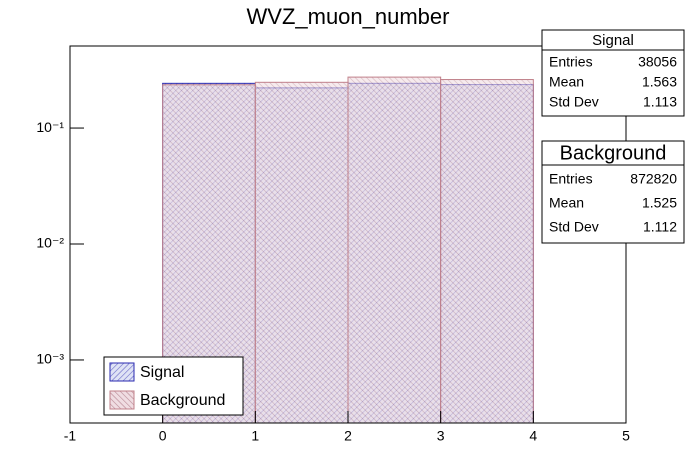 This screenshot has height=472, width=696. What do you see at coordinates (613, 40) in the screenshot?
I see `stats-title: Signal` at bounding box center [613, 40].